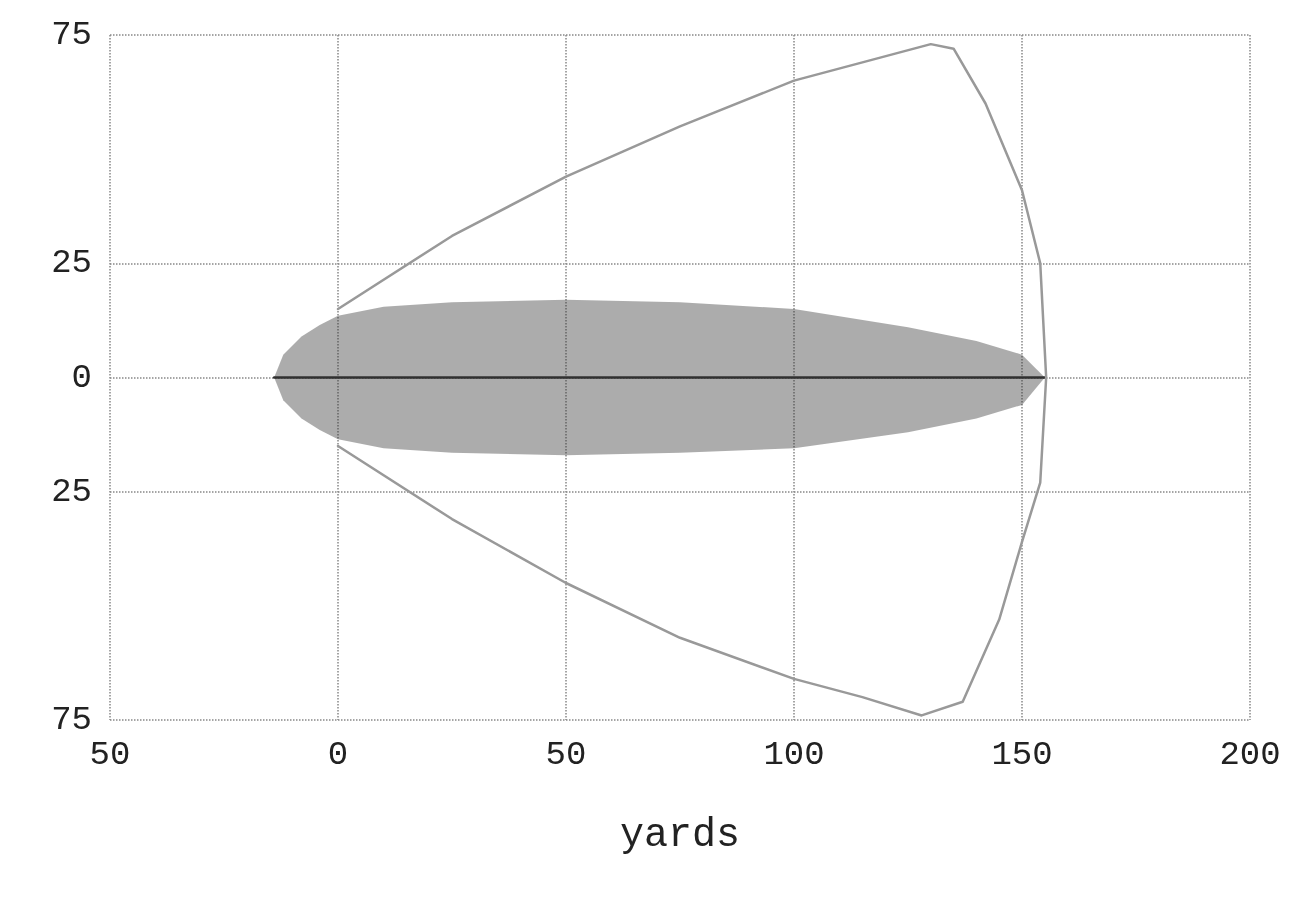  Describe the element at coordinates (794, 755) in the screenshot. I see `x-tick-label: 100` at that location.